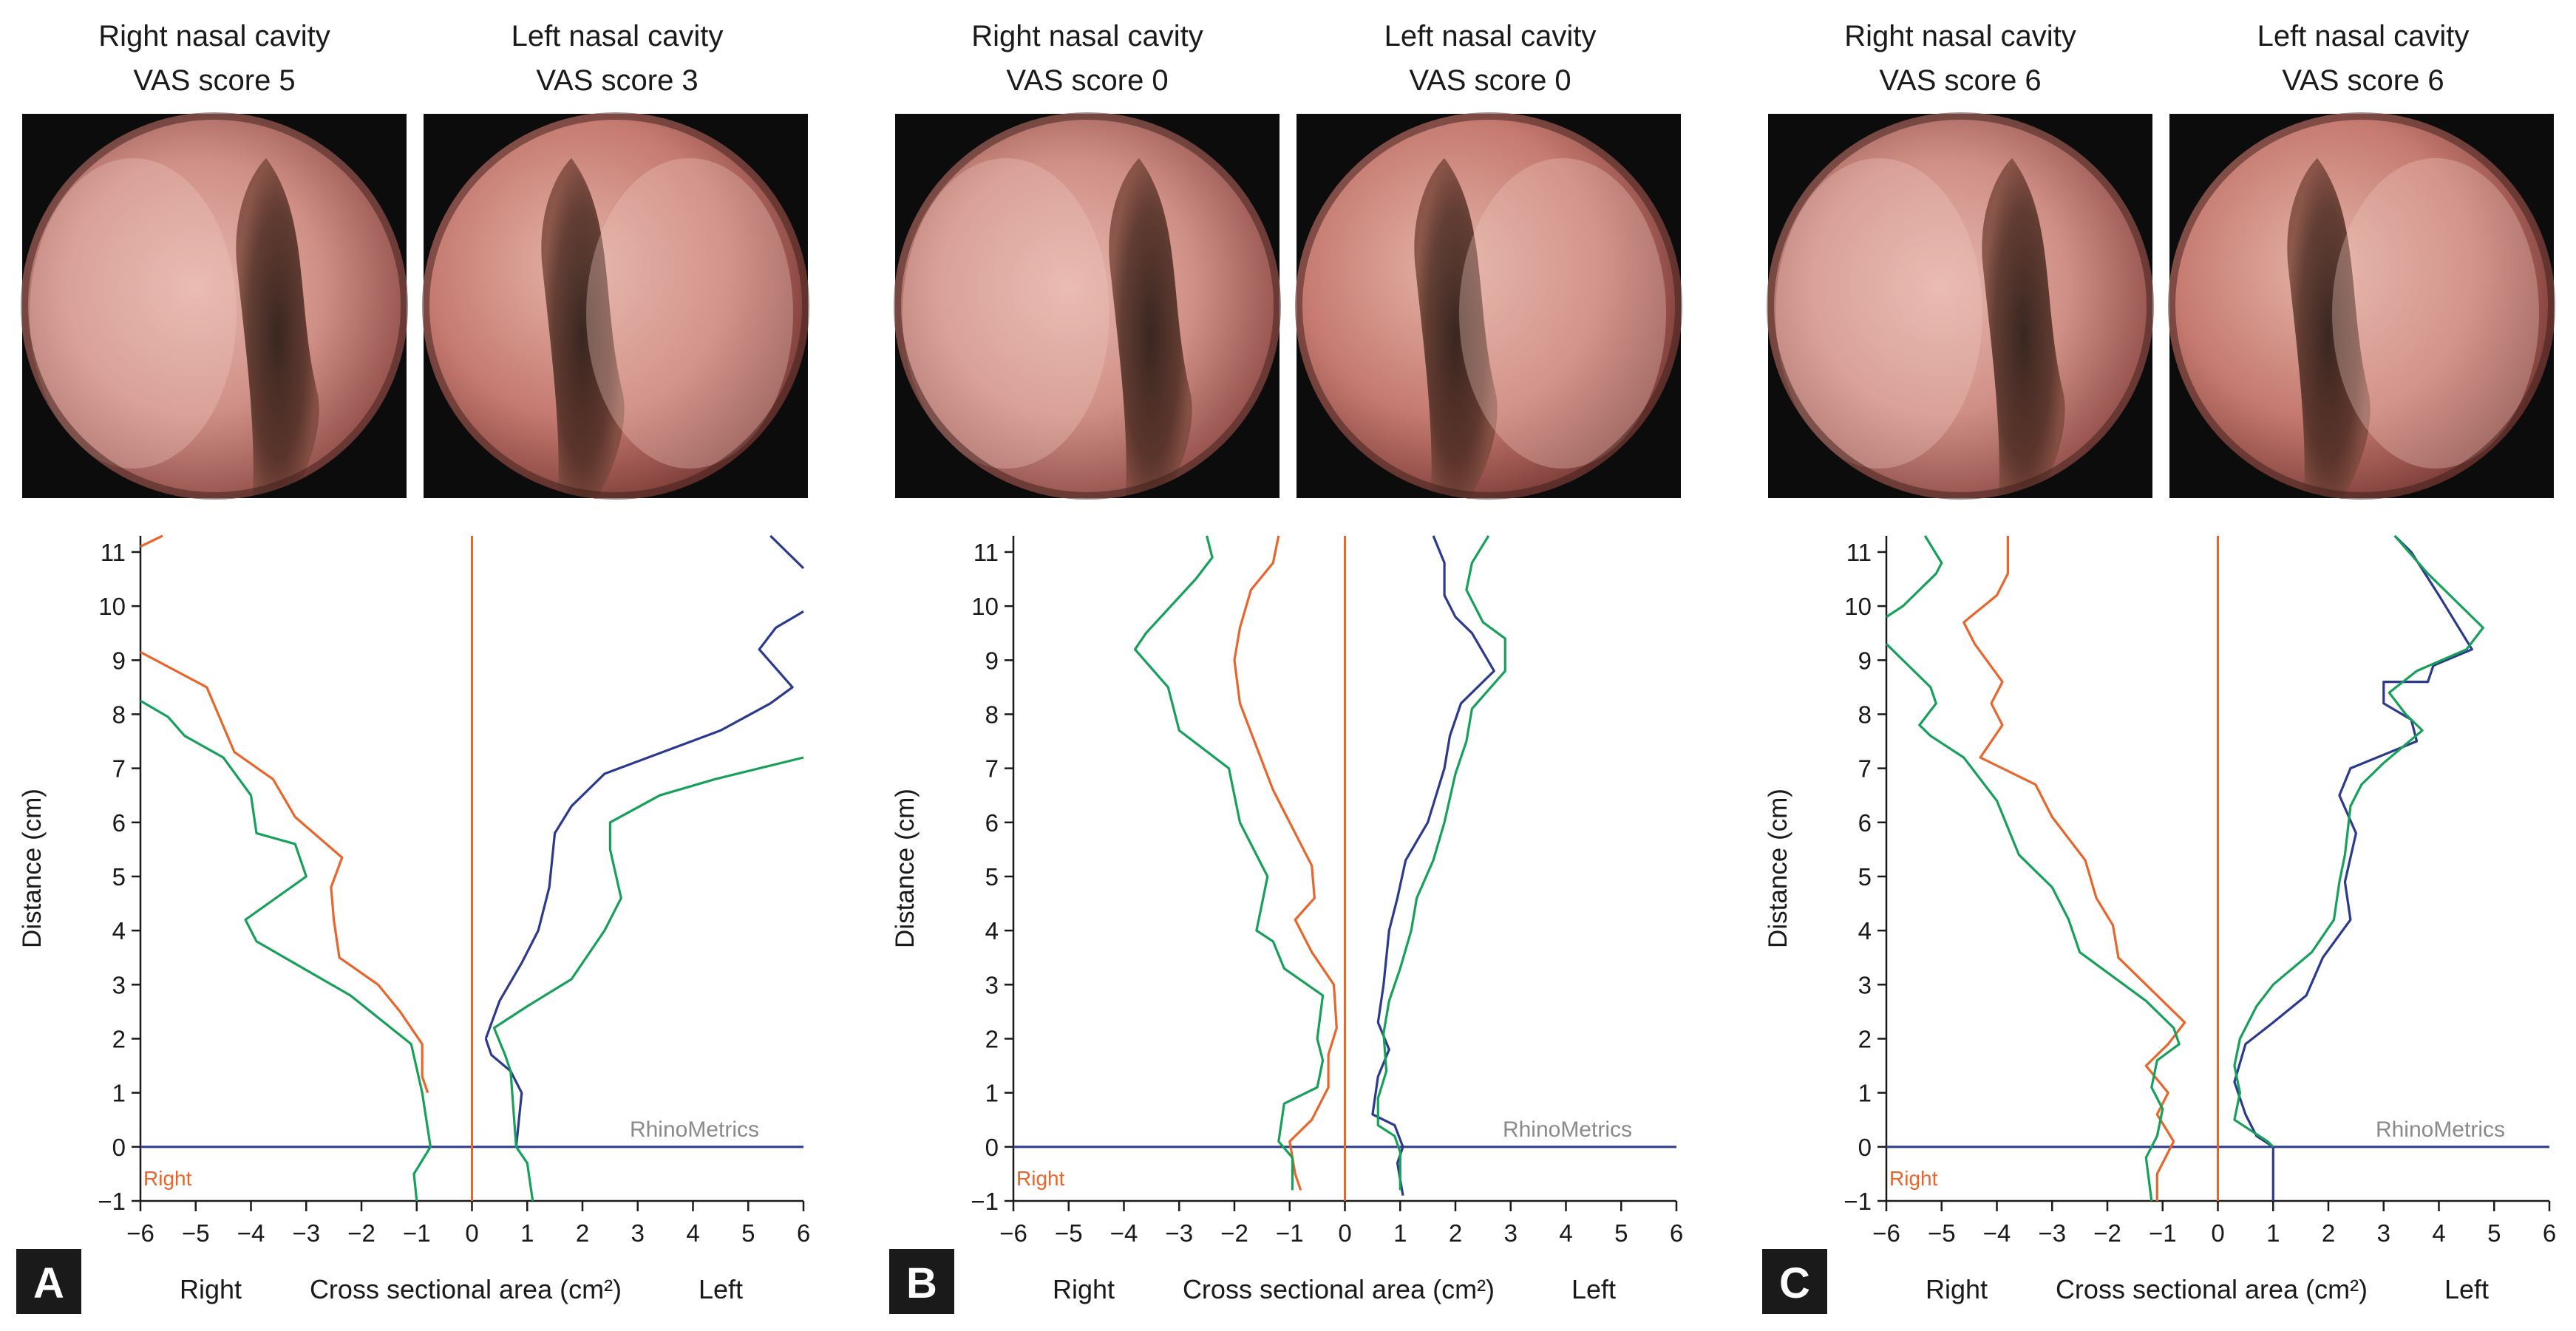  What do you see at coordinates (2466, 1289) in the screenshot?
I see `x-label-left-side: Left` at bounding box center [2466, 1289].